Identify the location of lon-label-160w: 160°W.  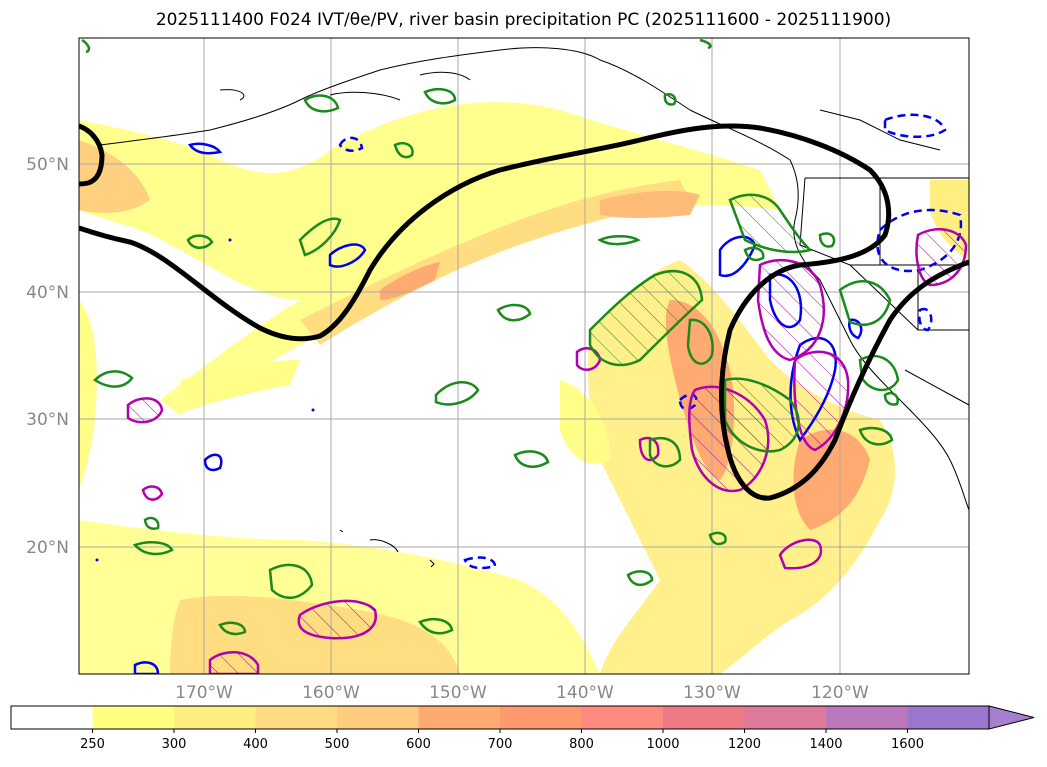
(331, 693).